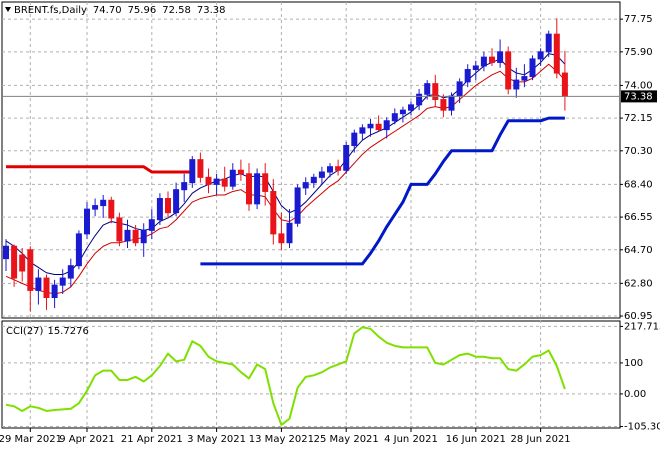  Describe the element at coordinates (633, 363) in the screenshot. I see `y-tick-label: 100` at that location.